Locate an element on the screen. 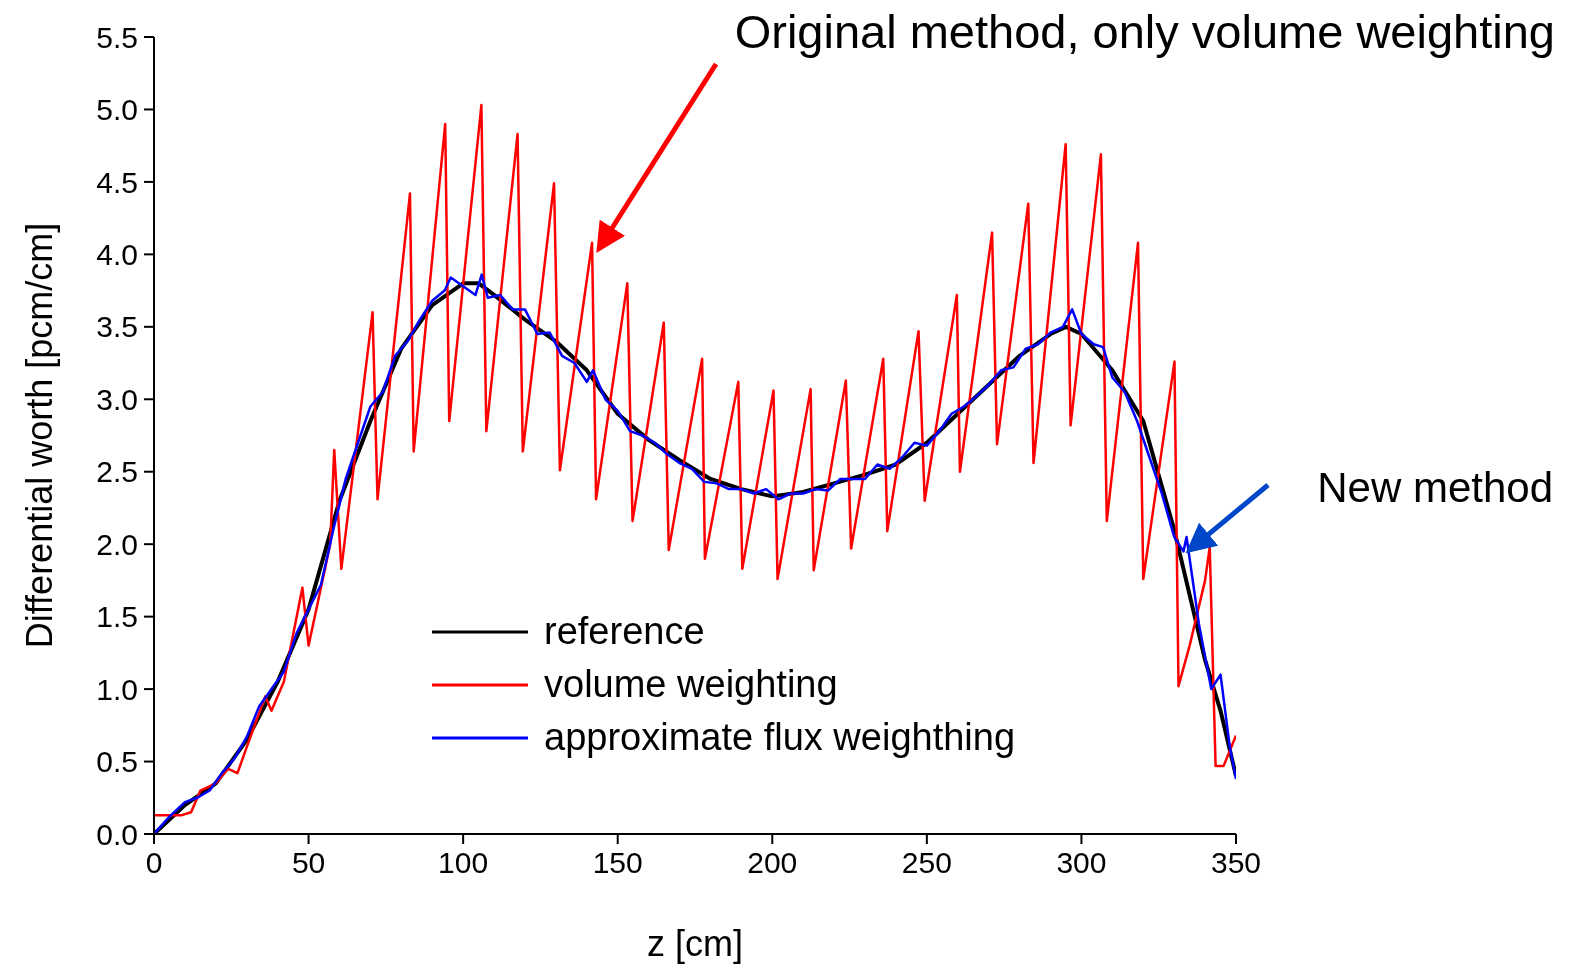 The width and height of the screenshot is (1580, 964). x-tick-label: 150 is located at coordinates (617, 863).